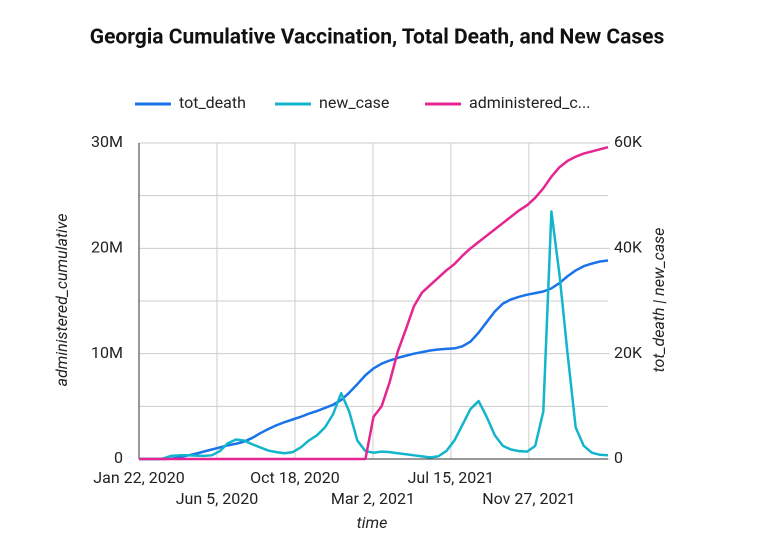 The image size is (764, 556). Describe the element at coordinates (628, 141) in the screenshot. I see `y2-tick-label: 60K` at that location.